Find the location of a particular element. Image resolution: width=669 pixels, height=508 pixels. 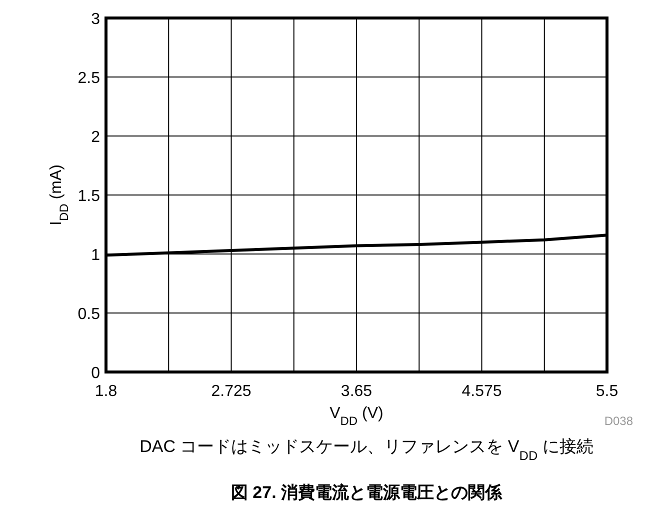

x-tick-label: 5.5 is located at coordinates (607, 391).